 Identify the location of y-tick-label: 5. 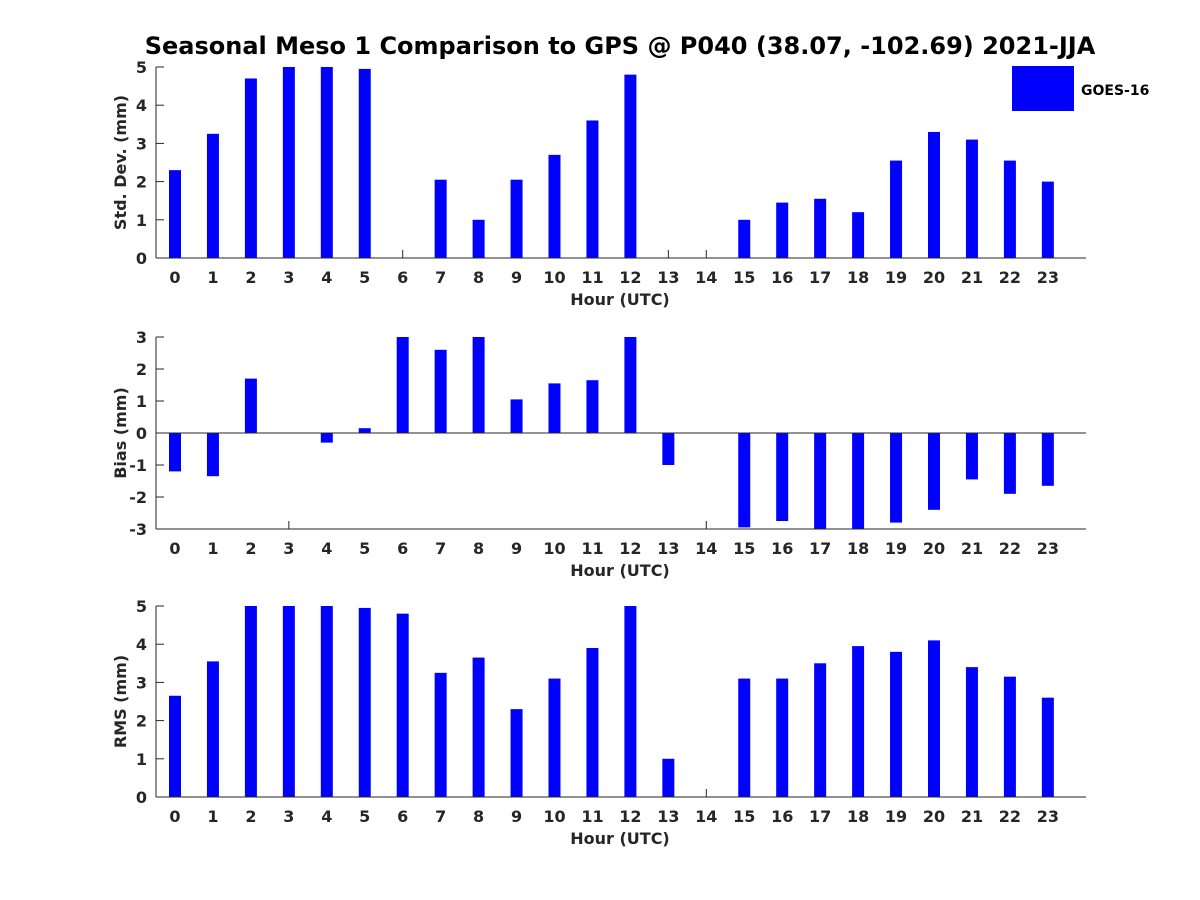
(141, 67).